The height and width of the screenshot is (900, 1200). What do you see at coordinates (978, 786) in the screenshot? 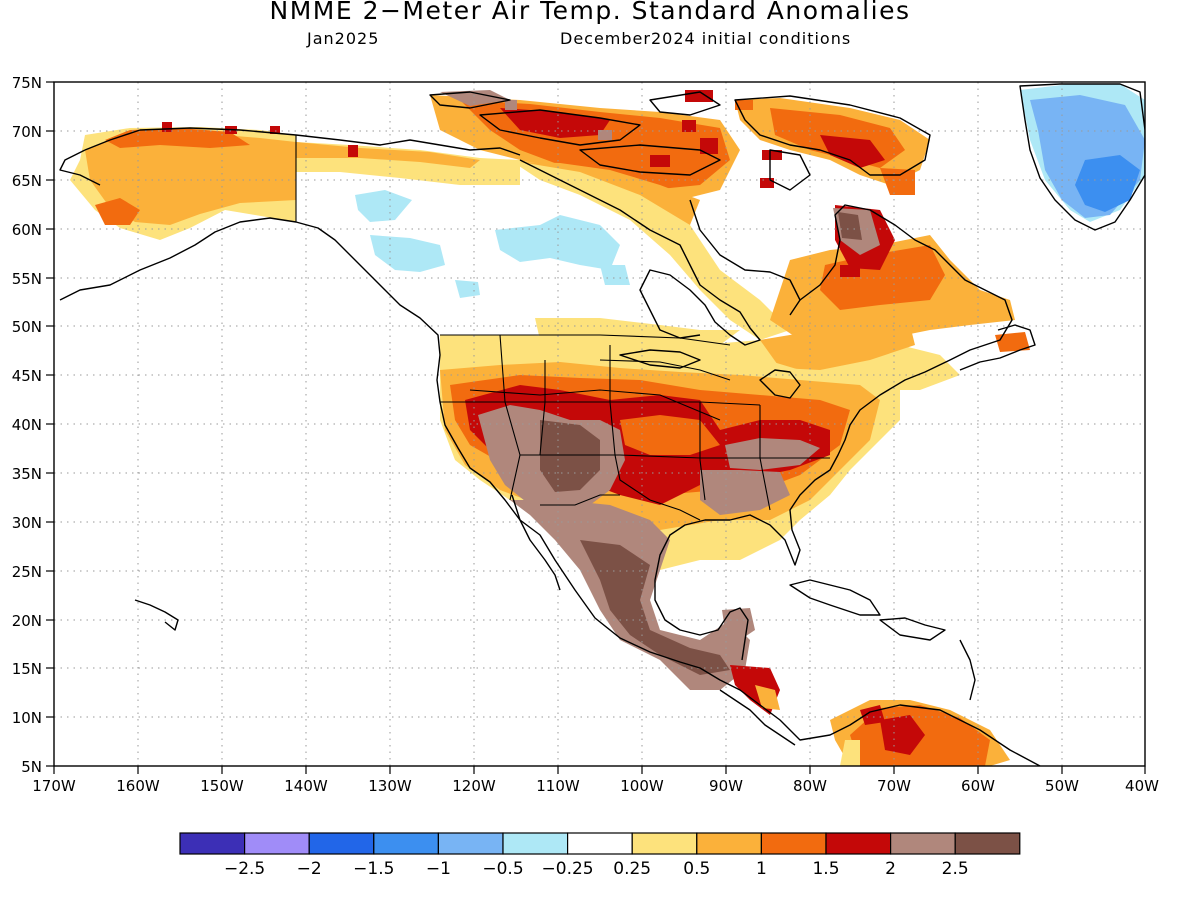
I see `lon-label: 60W` at bounding box center [978, 786].